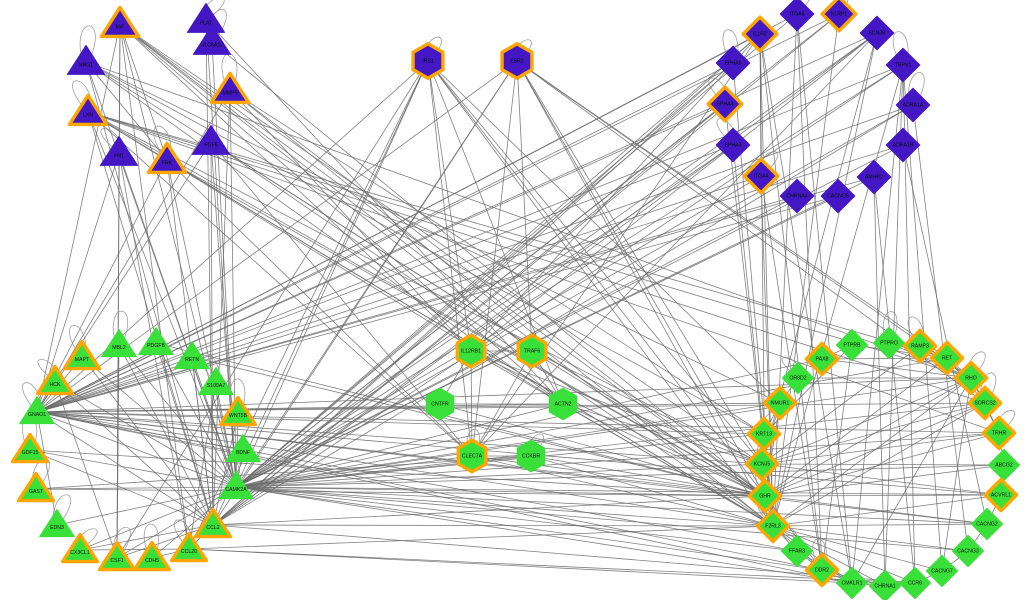 The image size is (1027, 600). I want to click on diamond-node-ghr, so click(765, 496).